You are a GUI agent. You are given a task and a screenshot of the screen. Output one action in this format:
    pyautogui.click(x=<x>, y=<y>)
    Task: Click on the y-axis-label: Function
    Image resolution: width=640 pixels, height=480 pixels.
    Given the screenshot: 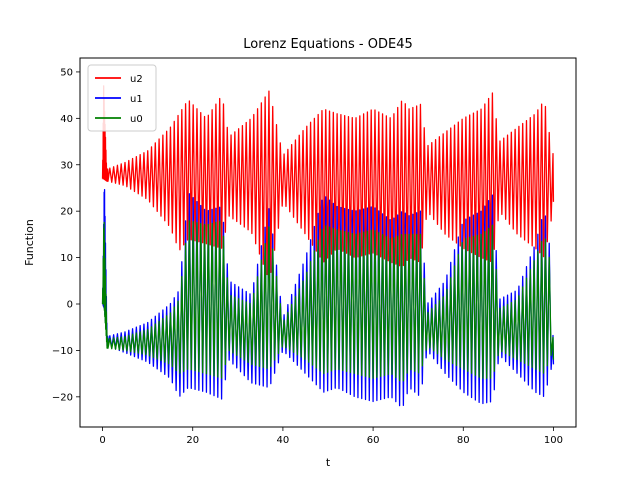 What is the action you would take?
    pyautogui.click(x=29, y=242)
    